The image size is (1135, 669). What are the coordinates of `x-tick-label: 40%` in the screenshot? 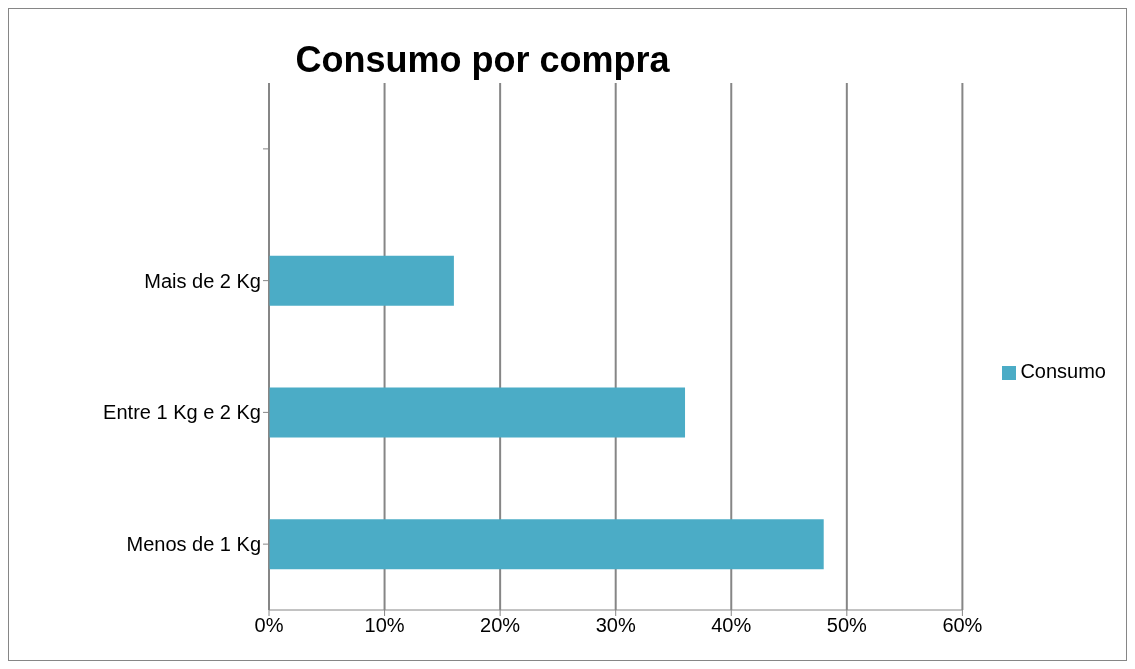 It's located at (731, 625).